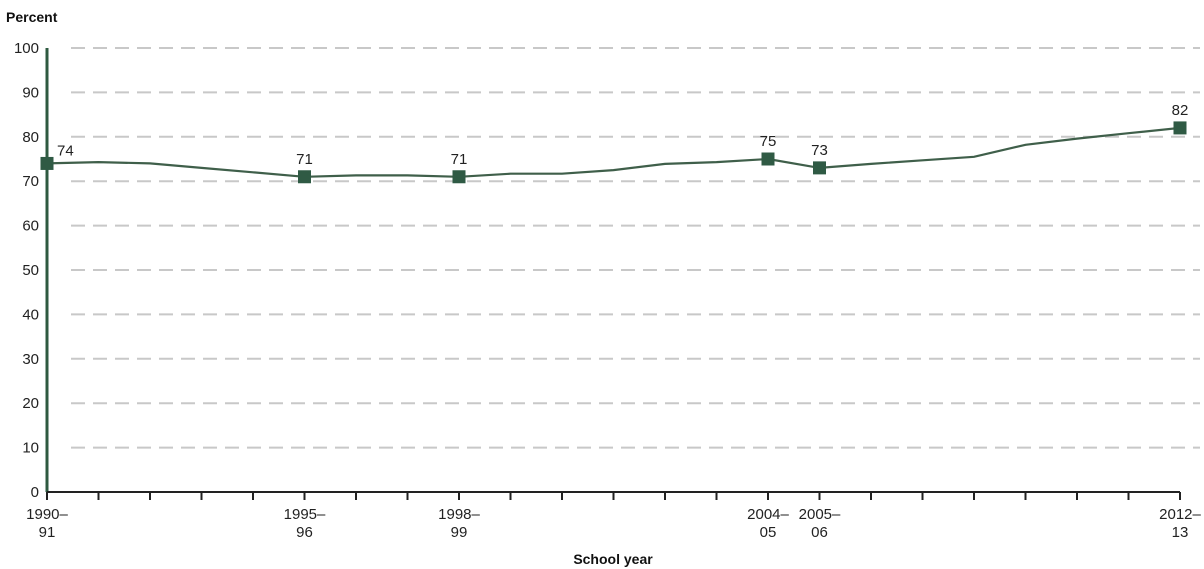 Image resolution: width=1204 pixels, height=569 pixels. I want to click on x-tick-label: 05, so click(768, 532).